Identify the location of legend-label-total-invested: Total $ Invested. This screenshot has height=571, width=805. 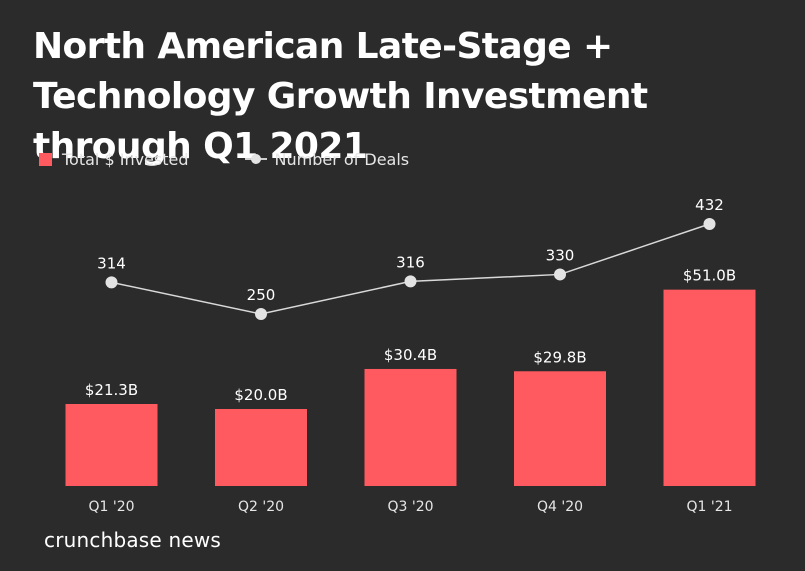
(125, 159).